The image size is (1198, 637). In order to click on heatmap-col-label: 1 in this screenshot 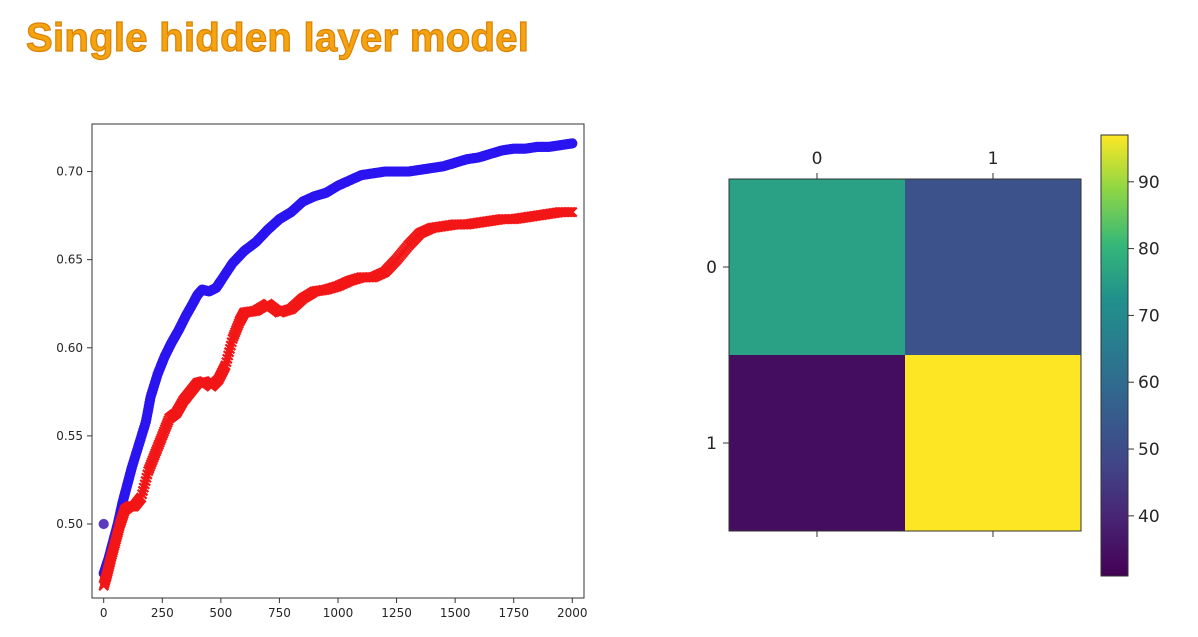, I will do `click(993, 159)`.